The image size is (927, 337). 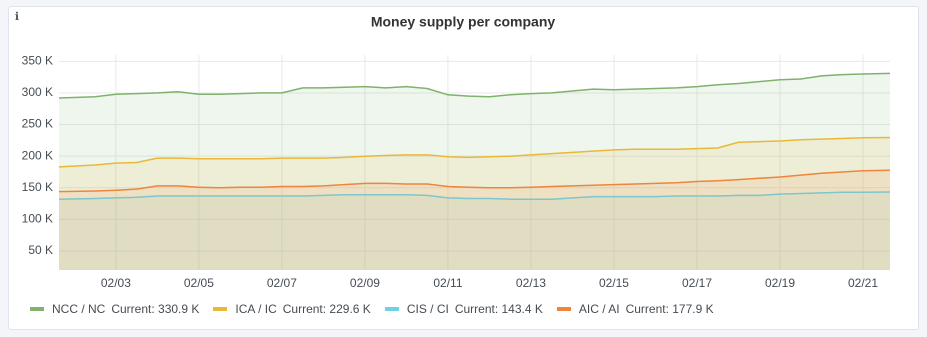 I want to click on y-tick-label: 50 K, so click(x=40, y=250).